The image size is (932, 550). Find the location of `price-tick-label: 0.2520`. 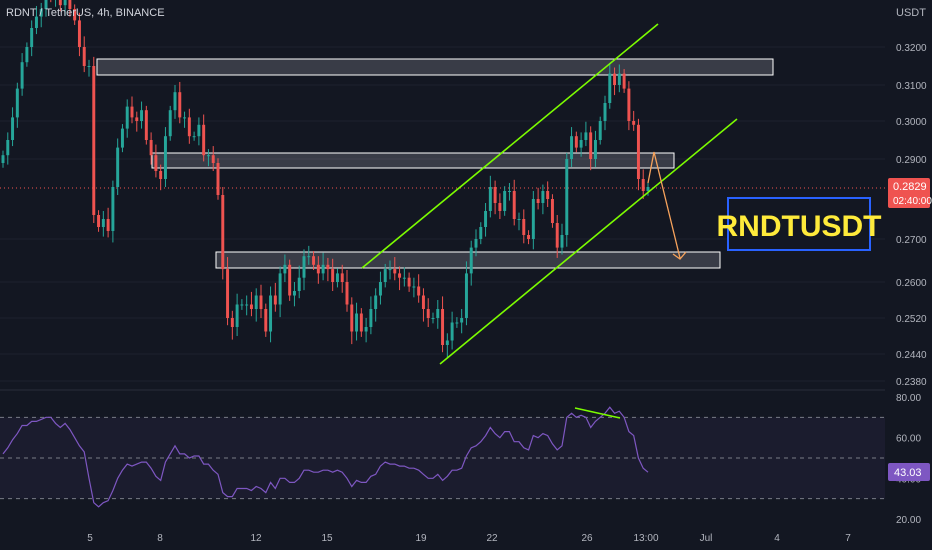

price-tick-label: 0.2520 is located at coordinates (911, 319).